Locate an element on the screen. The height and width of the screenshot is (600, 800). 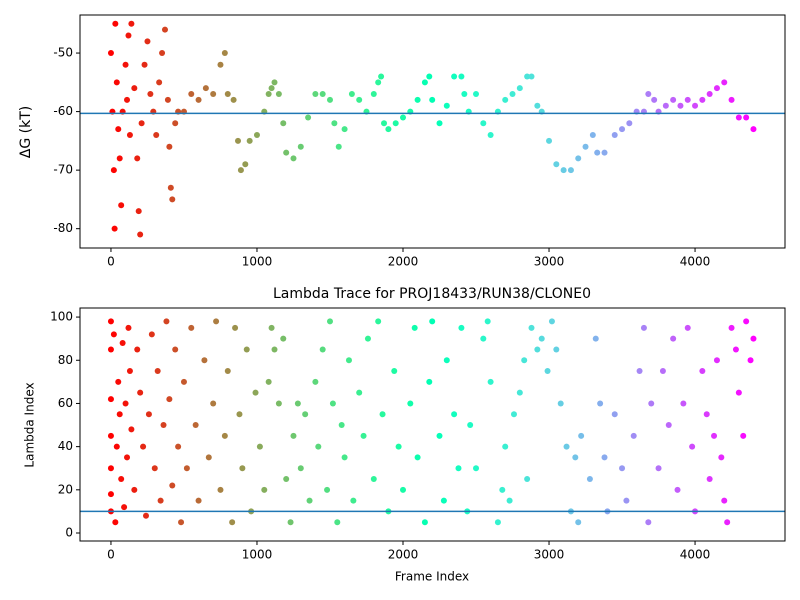
x-tick-label: 2000 is located at coordinates (403, 555).